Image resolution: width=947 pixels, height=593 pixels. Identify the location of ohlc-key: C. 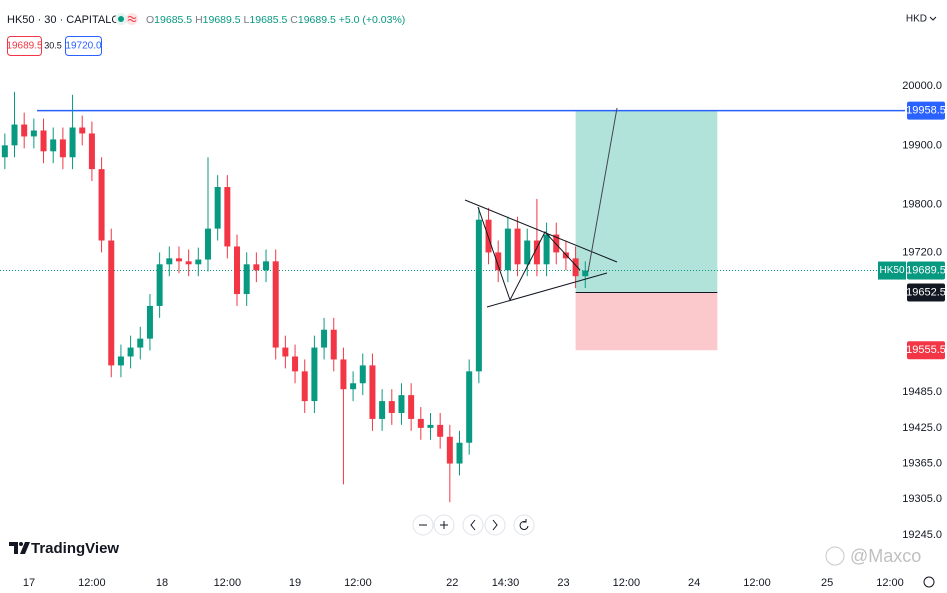
(294, 20).